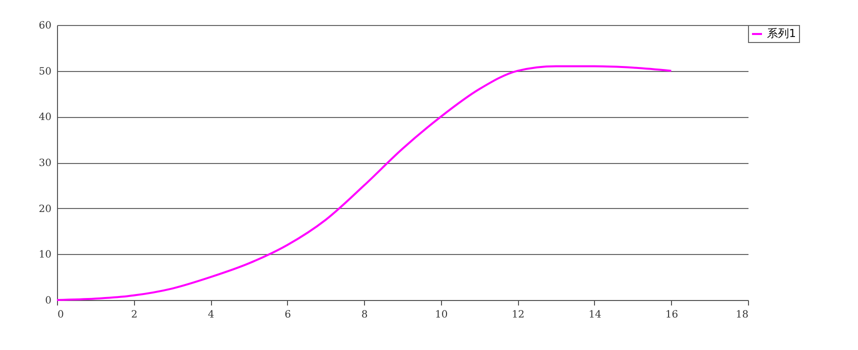  What do you see at coordinates (45, 255) in the screenshot?
I see `y-tick-label: 10` at bounding box center [45, 255].